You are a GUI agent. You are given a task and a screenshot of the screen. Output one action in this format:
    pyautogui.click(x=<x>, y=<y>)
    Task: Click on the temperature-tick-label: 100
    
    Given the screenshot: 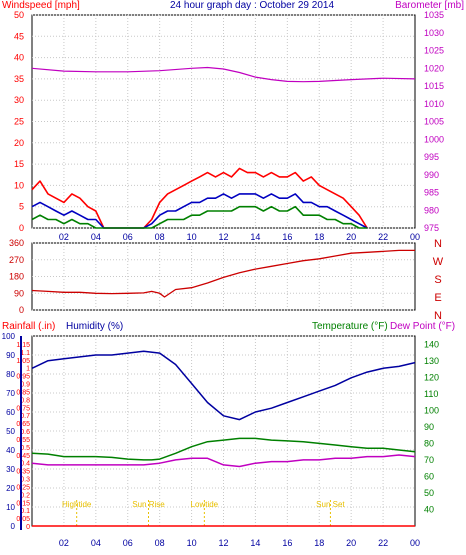 What is the action you would take?
    pyautogui.click(x=431, y=410)
    